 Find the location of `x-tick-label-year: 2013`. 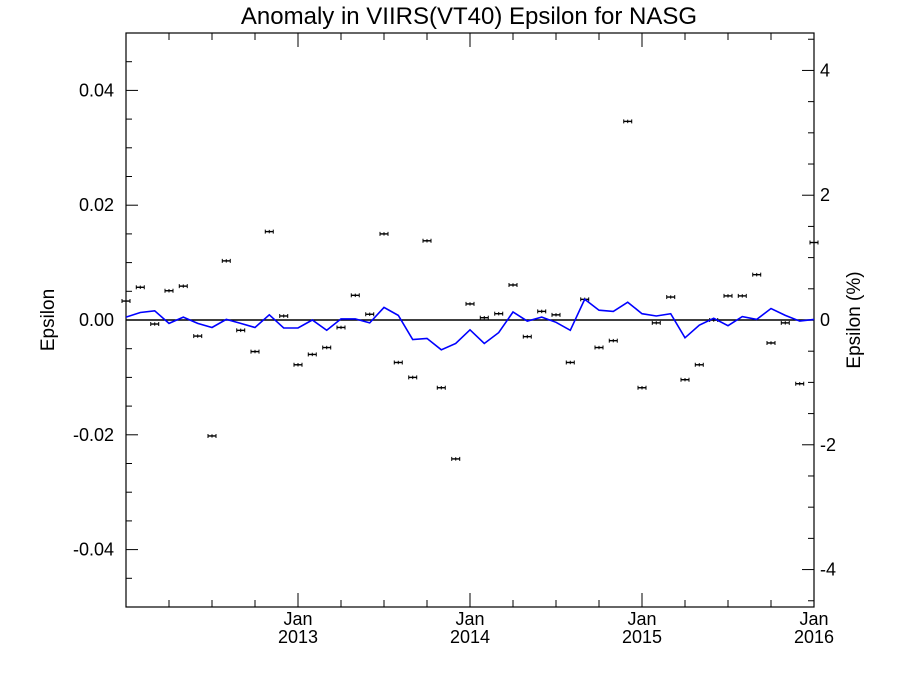

x-tick-label-year: 2013 is located at coordinates (298, 637).